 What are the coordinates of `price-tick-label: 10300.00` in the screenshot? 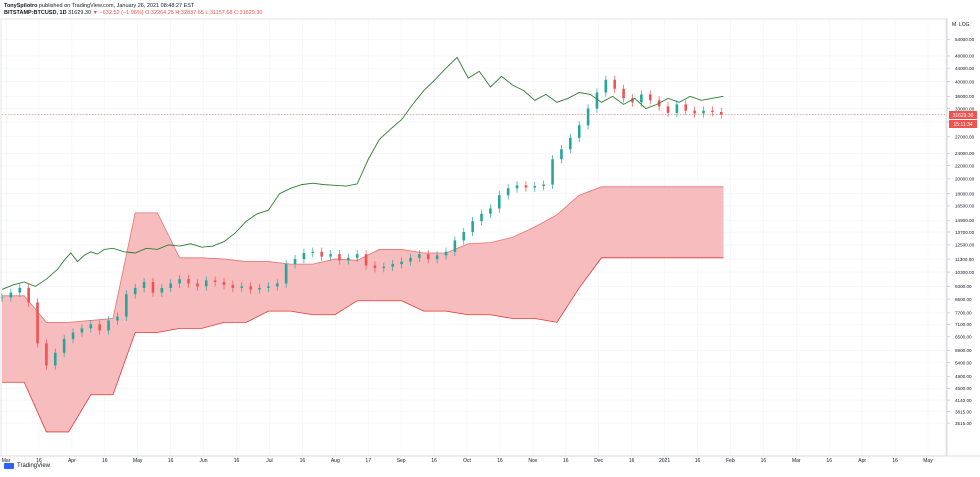 It's located at (965, 272).